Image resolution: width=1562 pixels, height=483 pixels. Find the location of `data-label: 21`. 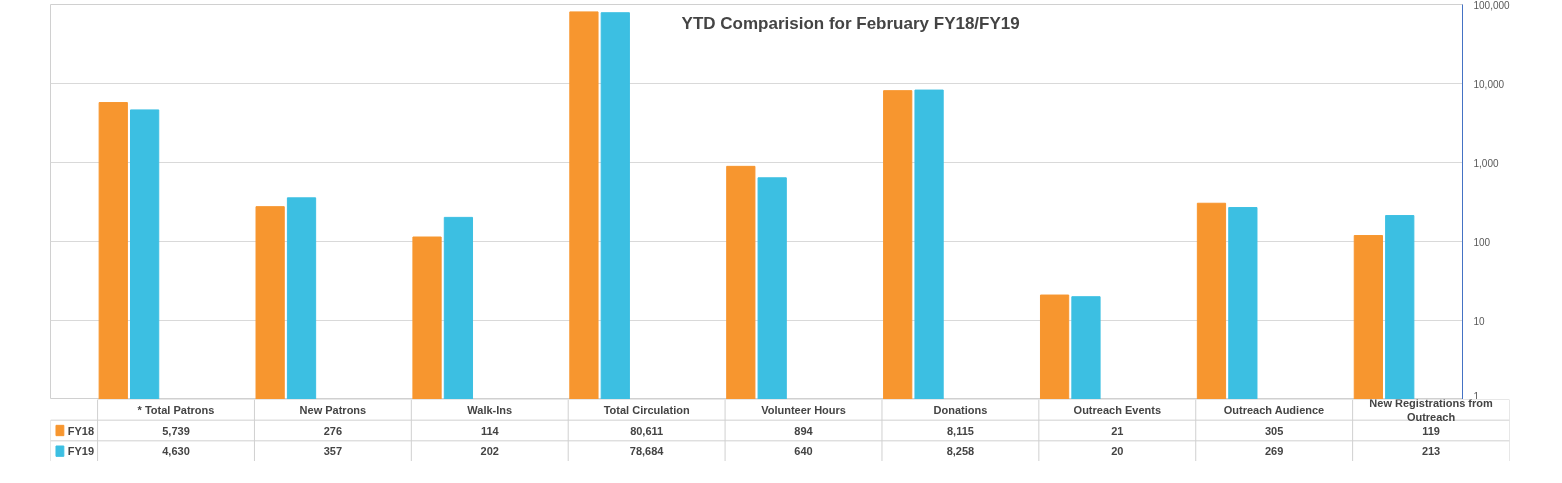

data-label: 21 is located at coordinates (1117, 430).